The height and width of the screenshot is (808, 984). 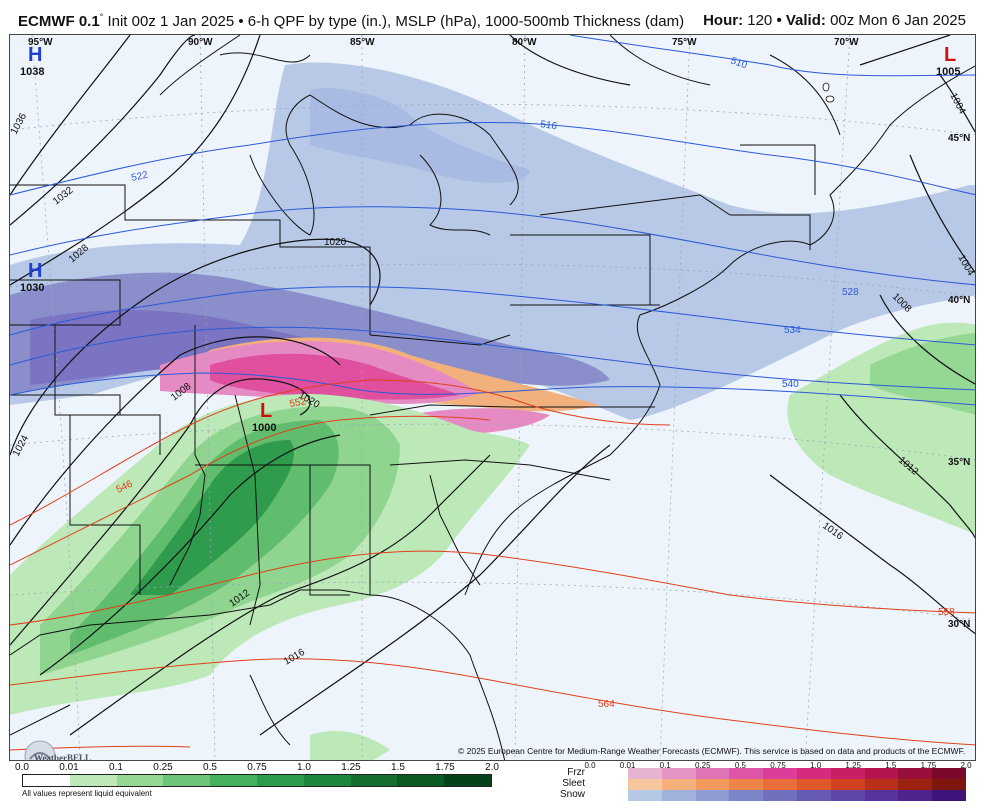 I want to click on model-name: ECMWF 0.1, so click(x=59, y=21).